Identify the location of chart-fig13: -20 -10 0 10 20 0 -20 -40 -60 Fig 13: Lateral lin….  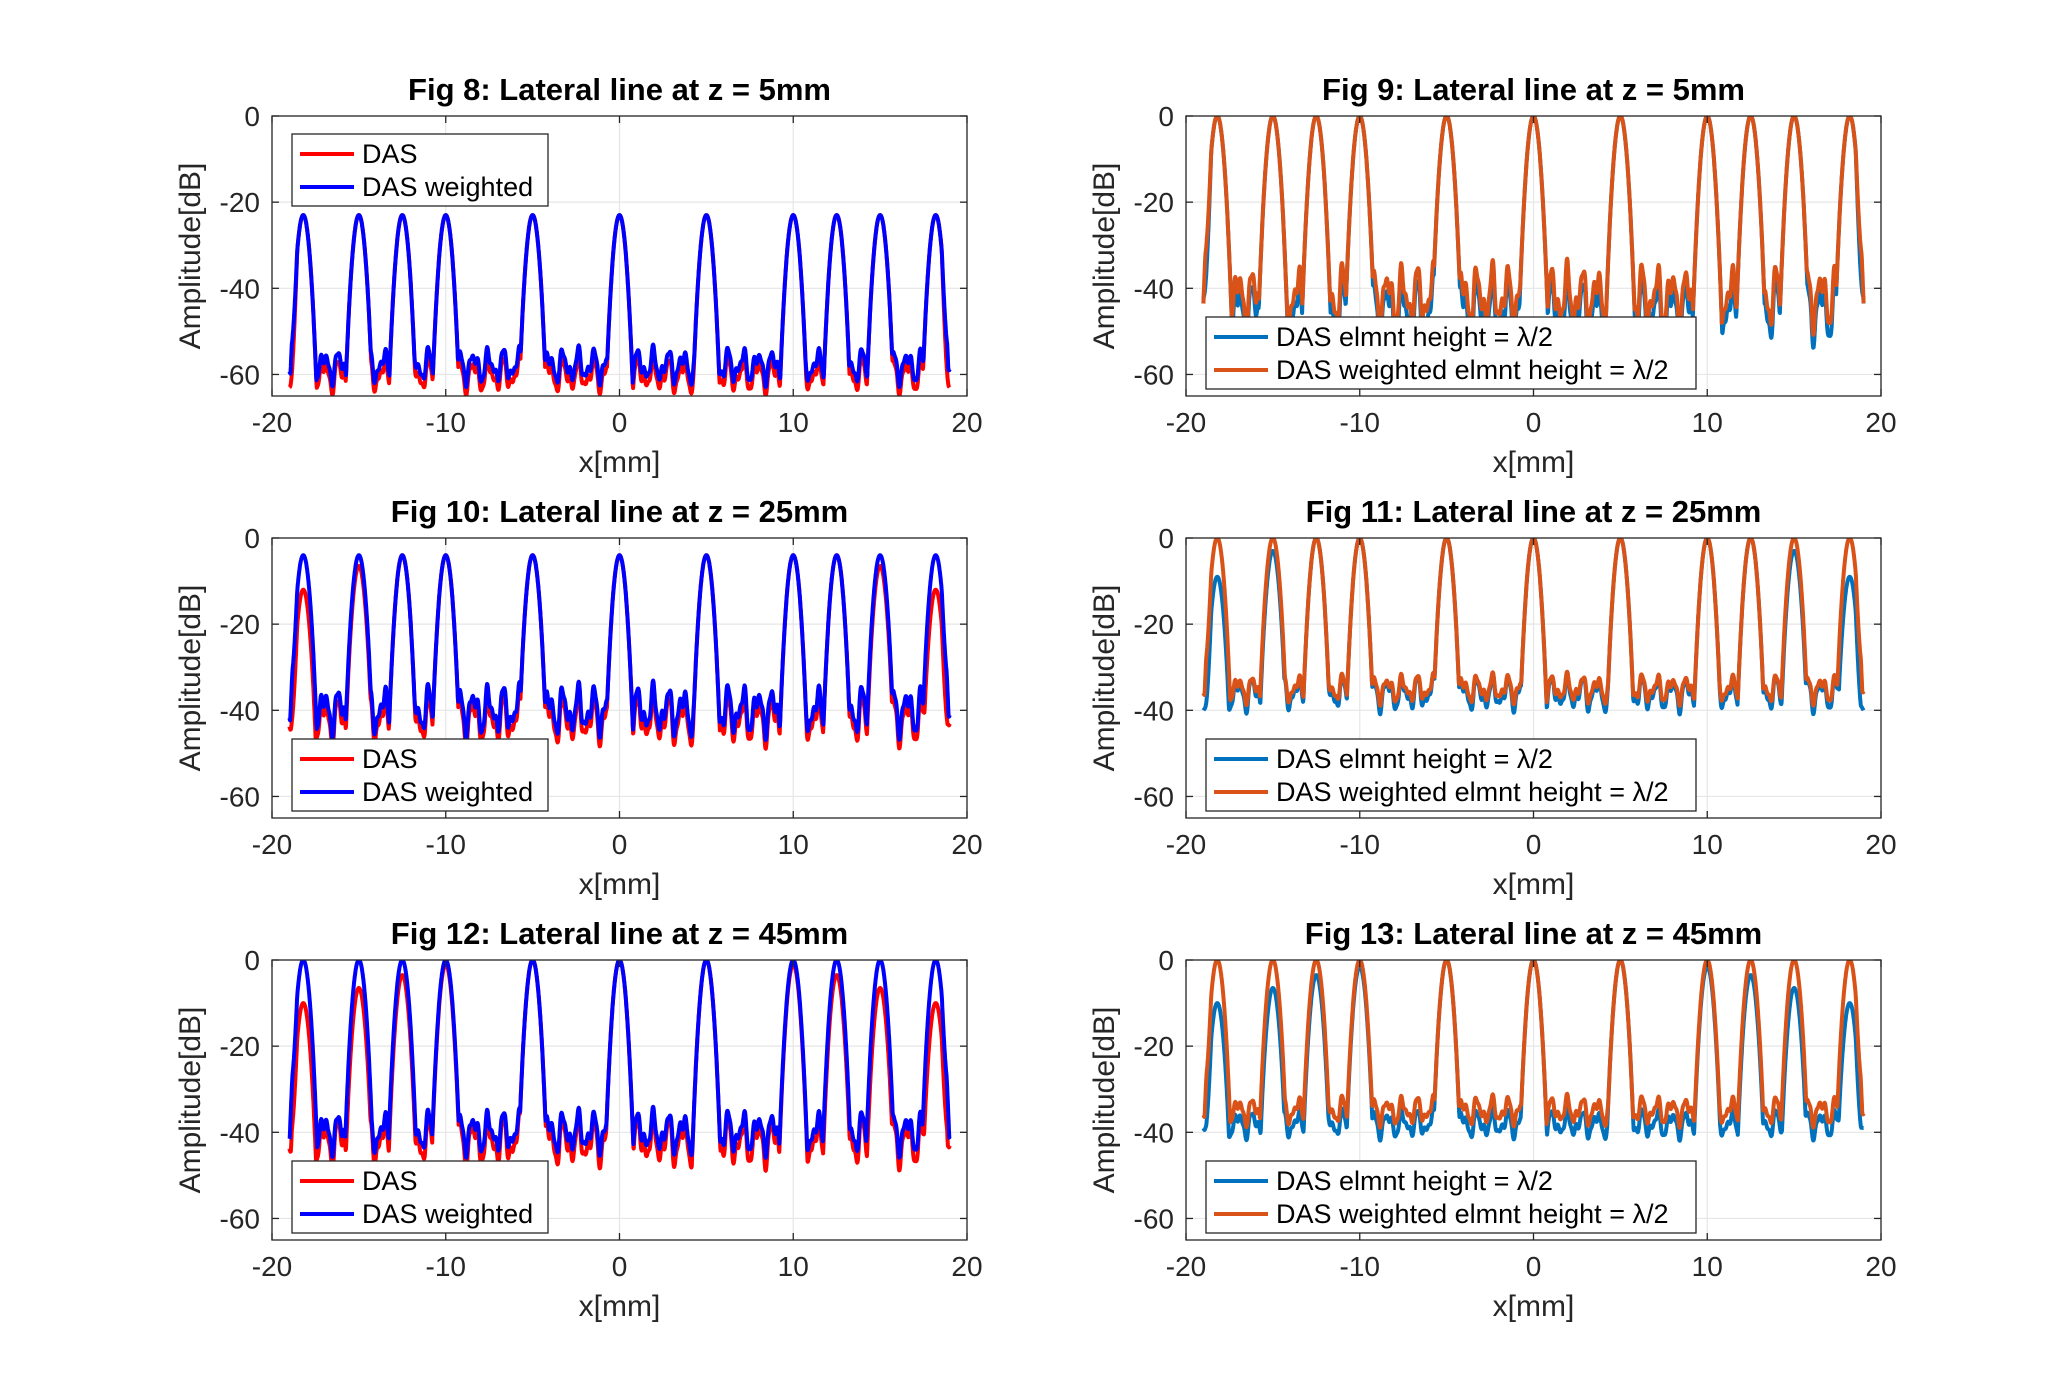
(1492, 1119).